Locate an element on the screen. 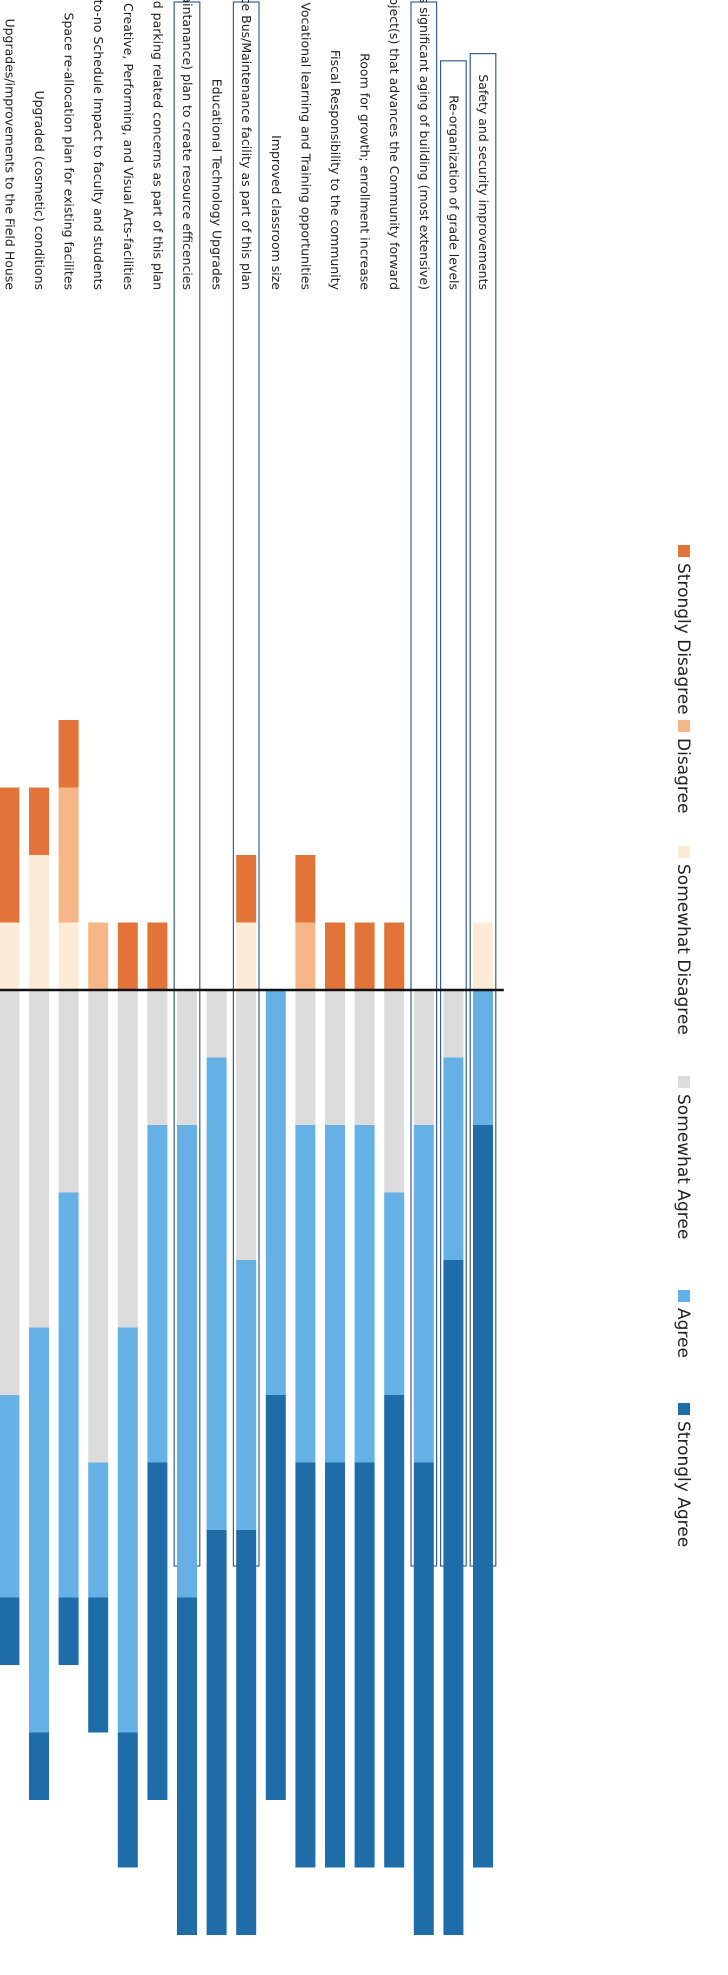 The height and width of the screenshot is (1975, 728). legend-swatch-somewhat-disagree is located at coordinates (684, 852).